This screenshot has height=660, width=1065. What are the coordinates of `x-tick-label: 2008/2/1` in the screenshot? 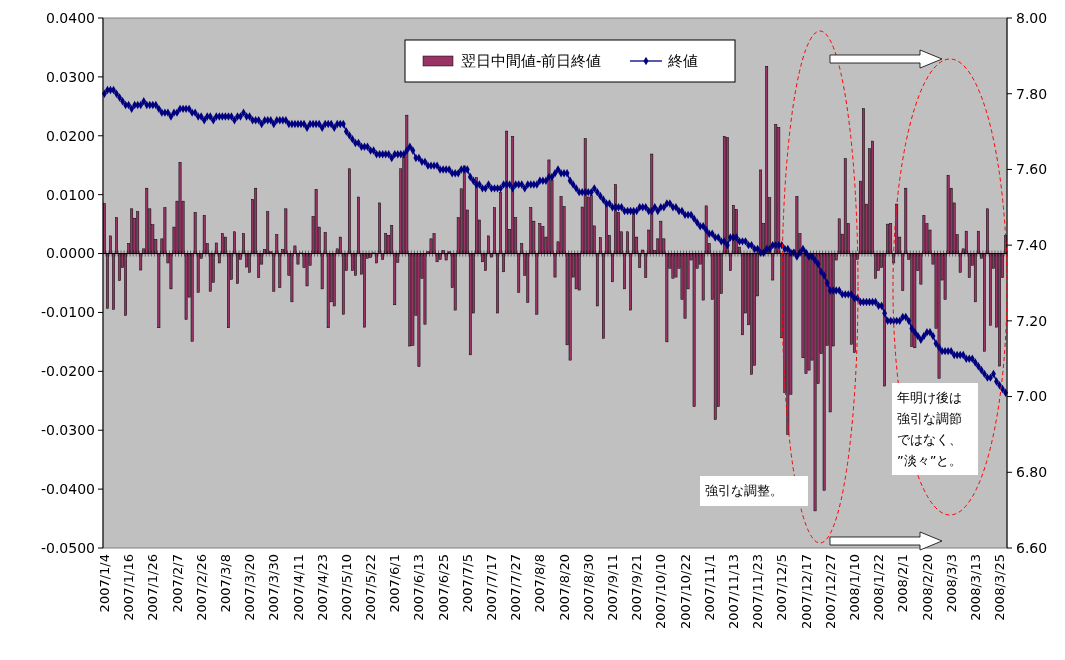 It's located at (903, 583).